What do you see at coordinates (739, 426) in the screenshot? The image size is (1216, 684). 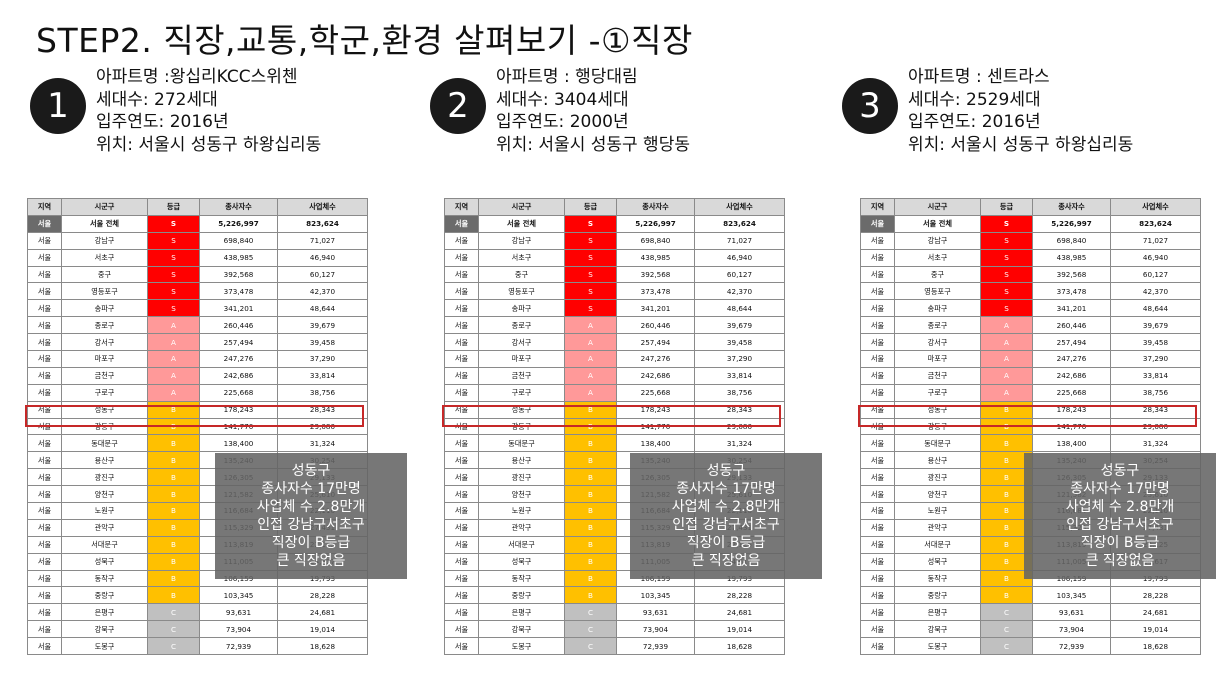 I see `table-cell: 29,080` at bounding box center [739, 426].